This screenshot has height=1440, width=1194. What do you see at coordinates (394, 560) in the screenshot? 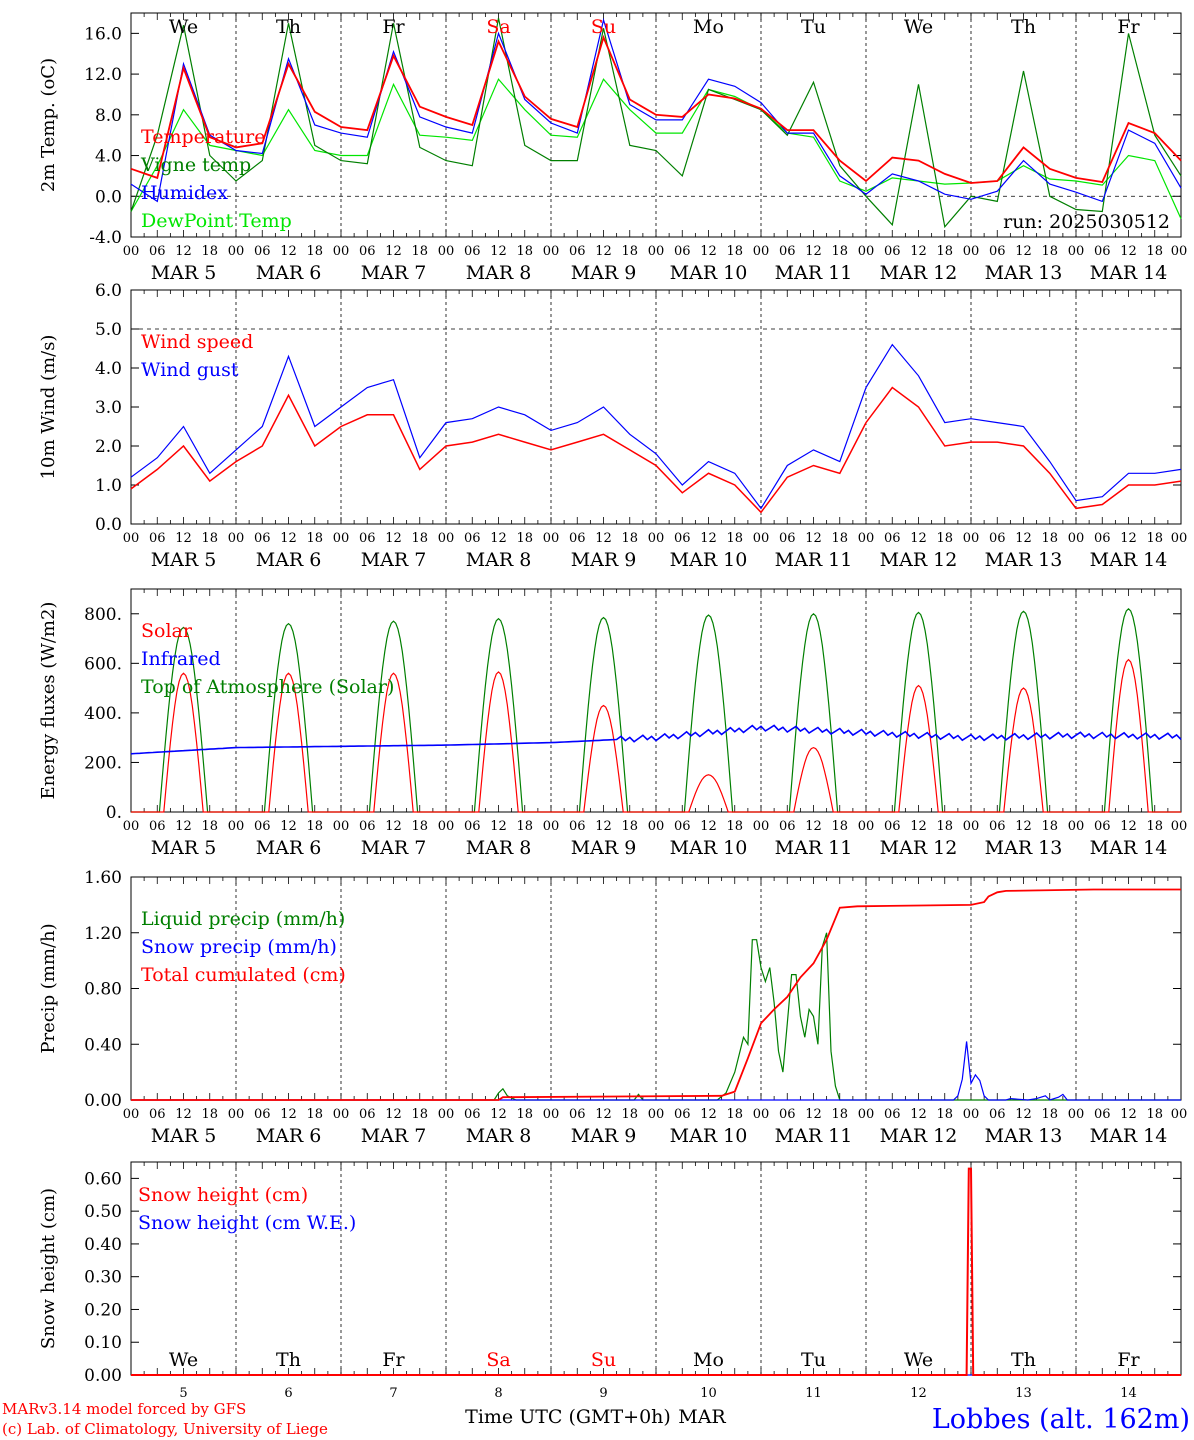
I see `date-label: MAR 7` at bounding box center [394, 560].